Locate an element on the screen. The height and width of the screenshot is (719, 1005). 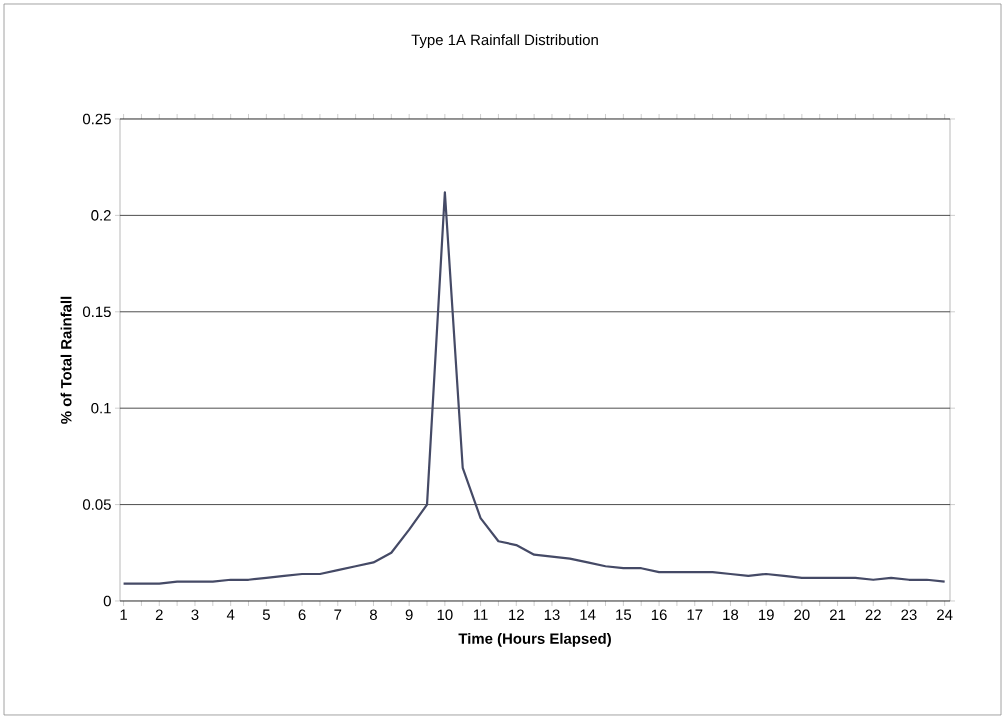
x-tick-label: 20 is located at coordinates (802, 615).